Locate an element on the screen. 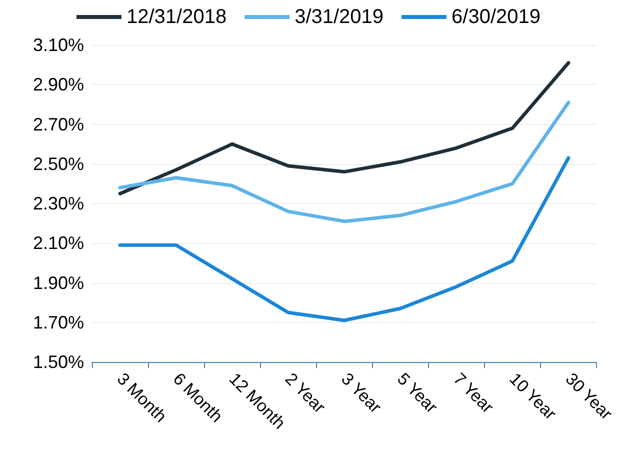 This screenshot has height=462, width=617. legend-label: 12/31/2018 is located at coordinates (176, 17).